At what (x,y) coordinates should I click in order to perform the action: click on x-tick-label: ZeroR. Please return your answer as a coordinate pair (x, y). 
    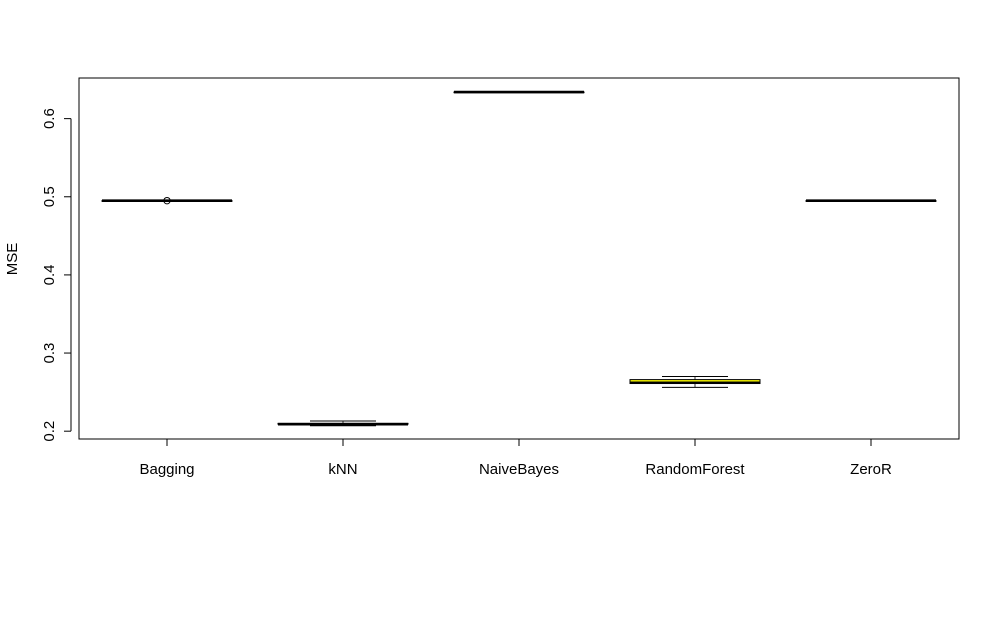
    Looking at the image, I should click on (871, 469).